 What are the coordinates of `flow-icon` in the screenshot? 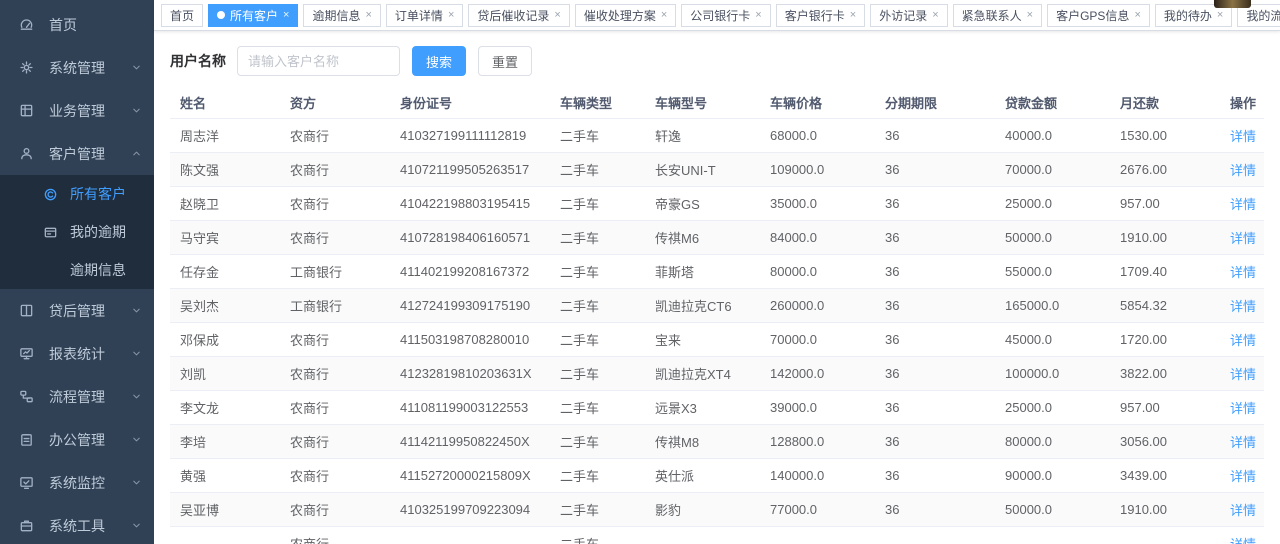 It's located at (27, 396).